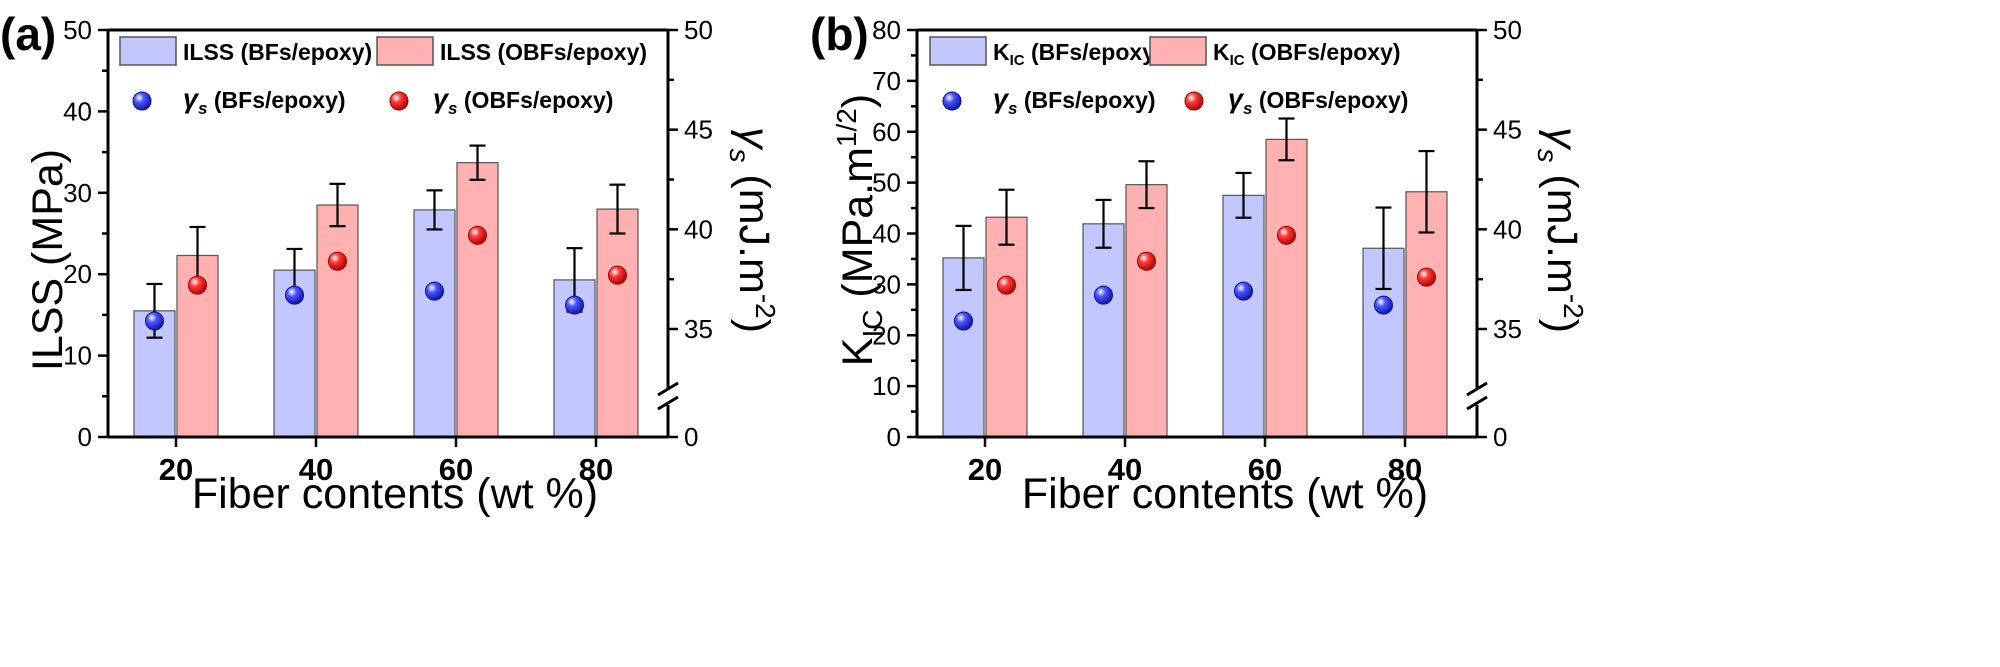  What do you see at coordinates (1178, 51) in the screenshot?
I see `legend-swatch-kic-obf` at bounding box center [1178, 51].